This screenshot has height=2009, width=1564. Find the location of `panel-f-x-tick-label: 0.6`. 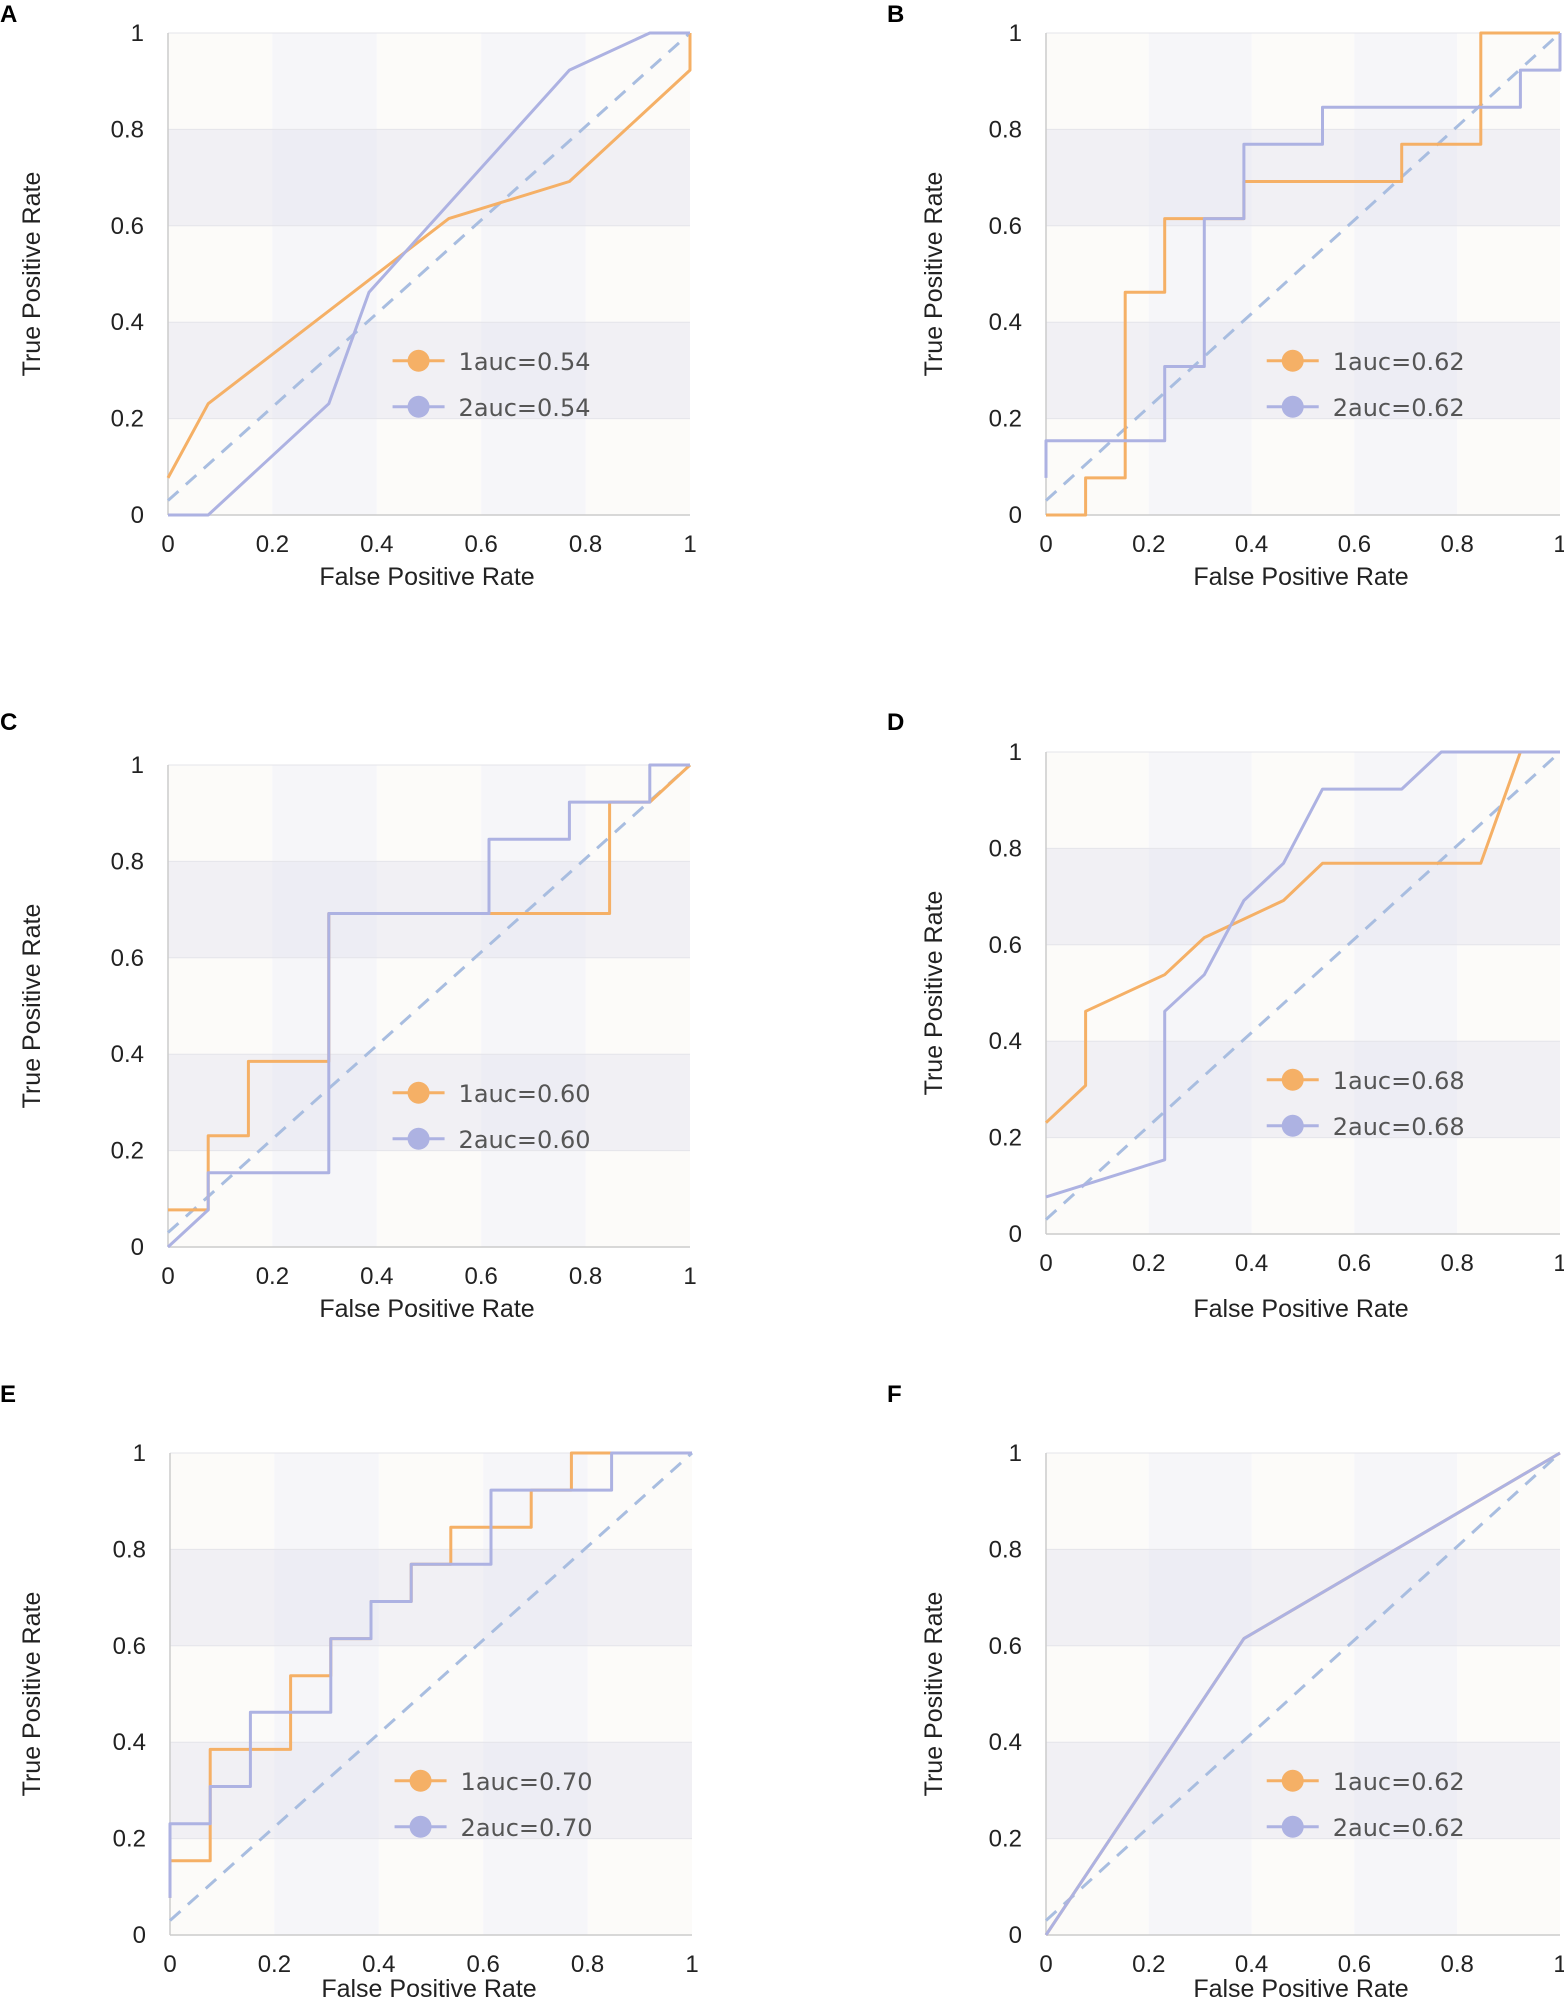

panel-f-x-tick-label: 0.6 is located at coordinates (1354, 1964).